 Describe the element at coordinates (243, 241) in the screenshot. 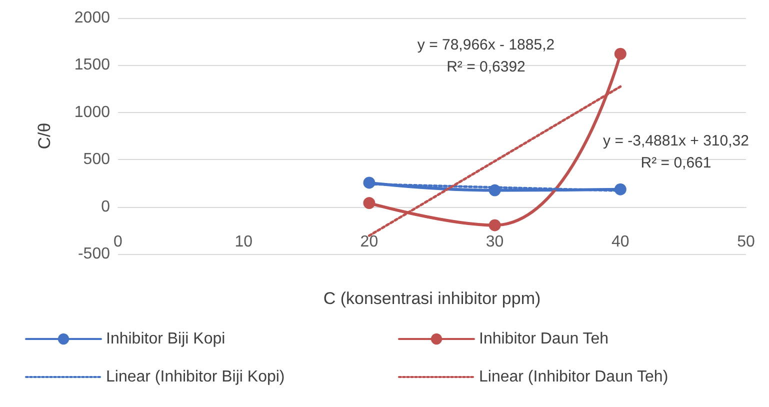

I see `x-tick-label: 10` at that location.